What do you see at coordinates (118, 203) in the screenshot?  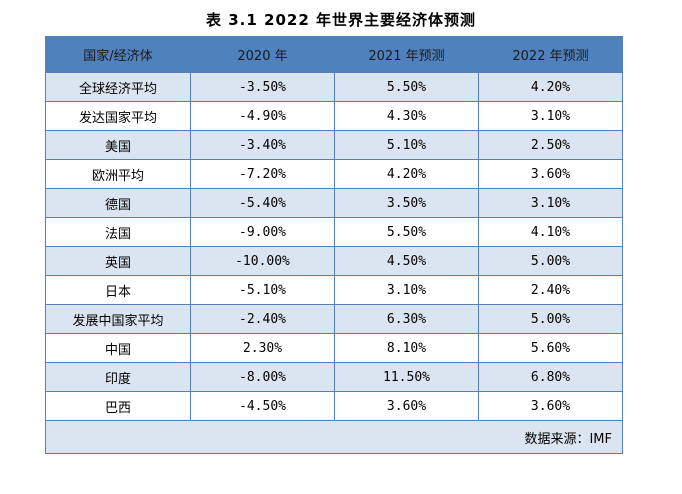 I see `economy-cell: 德国` at bounding box center [118, 203].